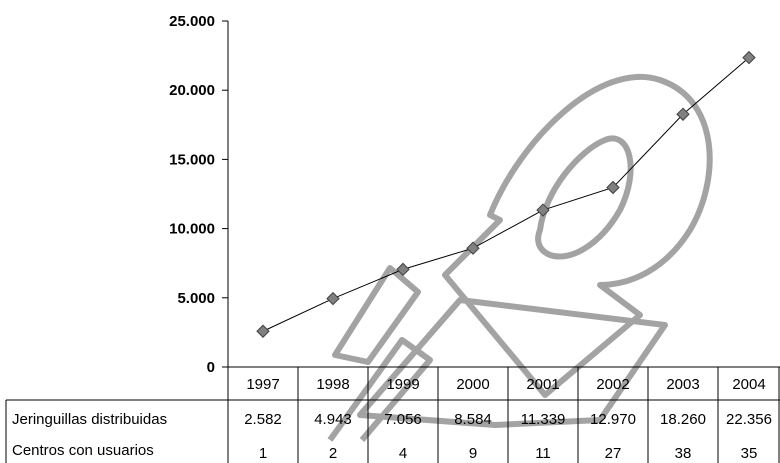 The image size is (780, 463). I want to click on table-data-cell: 1, so click(263, 453).